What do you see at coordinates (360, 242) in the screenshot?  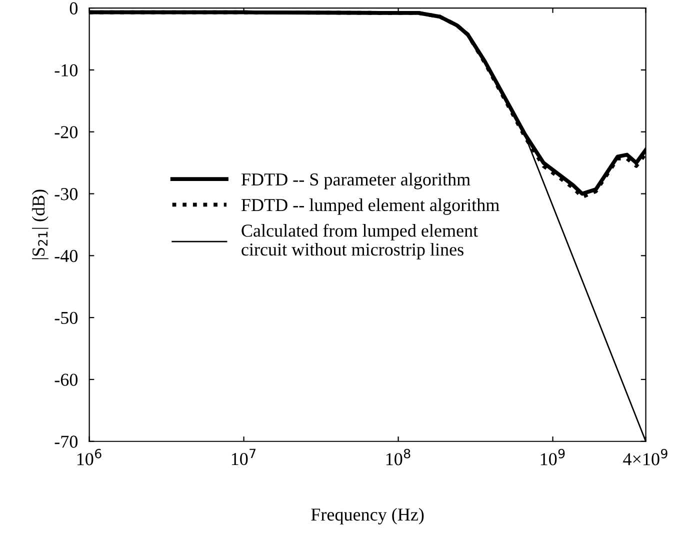 I see `legend-label: Calculated from lumped element circuit without microstrip lines` at bounding box center [360, 242].